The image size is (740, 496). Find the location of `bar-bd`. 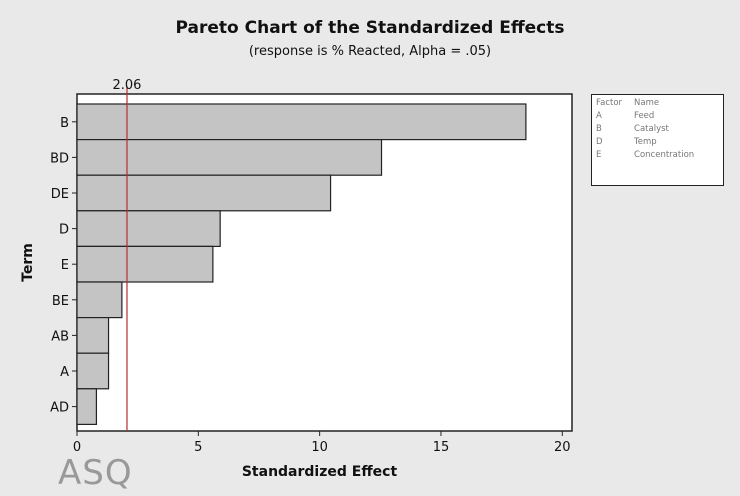

bar-bd is located at coordinates (229, 157).